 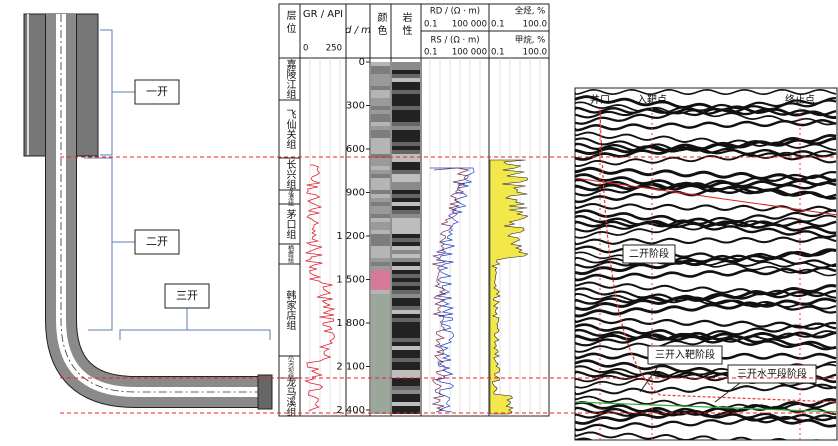 I want to click on header: 岩性, so click(x=406, y=24).